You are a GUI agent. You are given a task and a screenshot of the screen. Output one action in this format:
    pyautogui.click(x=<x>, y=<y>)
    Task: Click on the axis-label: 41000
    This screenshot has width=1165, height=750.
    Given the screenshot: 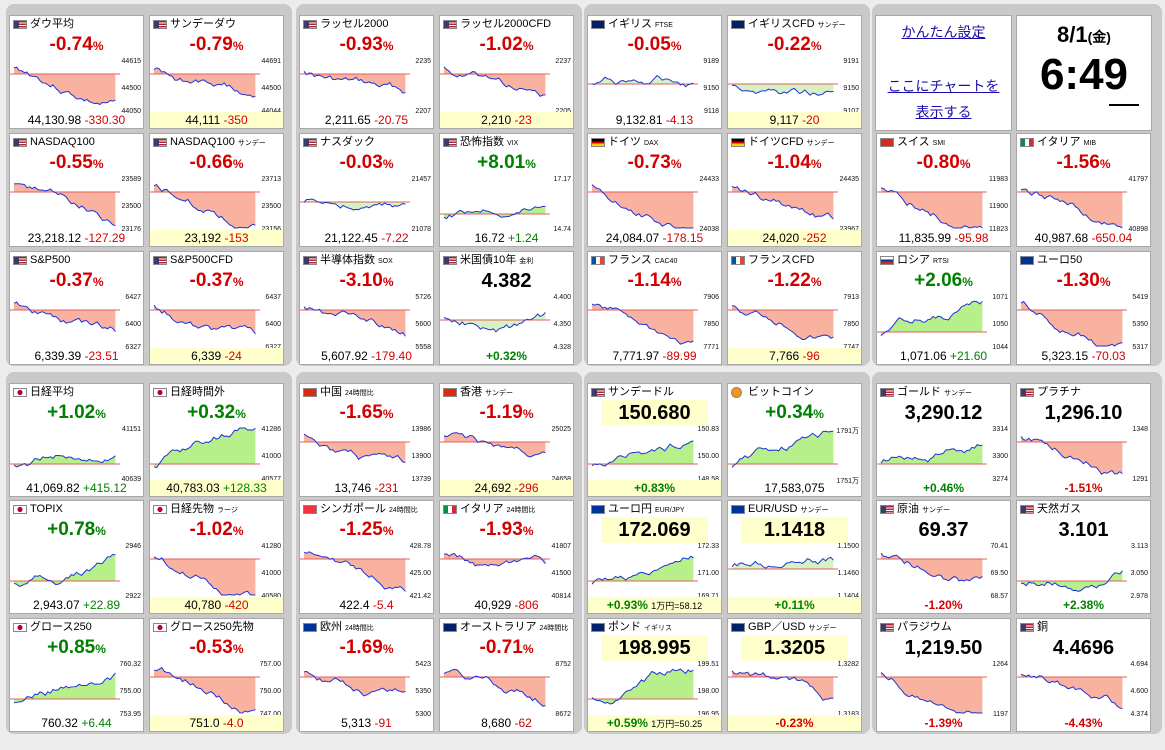 What is the action you would take?
    pyautogui.click(x=271, y=456)
    